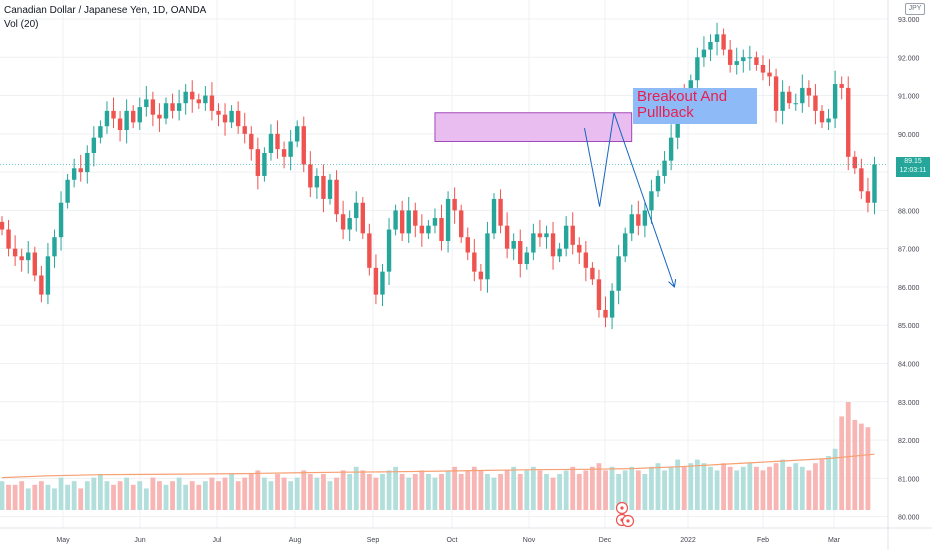 The height and width of the screenshot is (550, 932). I want to click on projection-arrow, so click(630, 200).